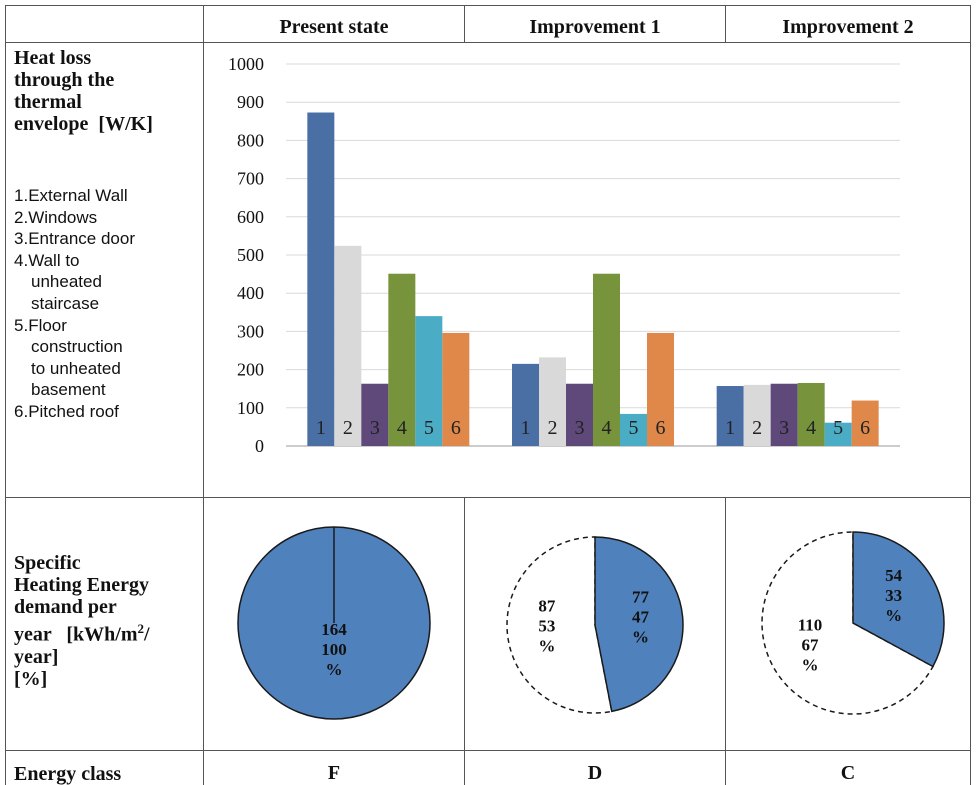 This screenshot has width=976, height=785. I want to click on table-border-col3-top, so click(725, 23).